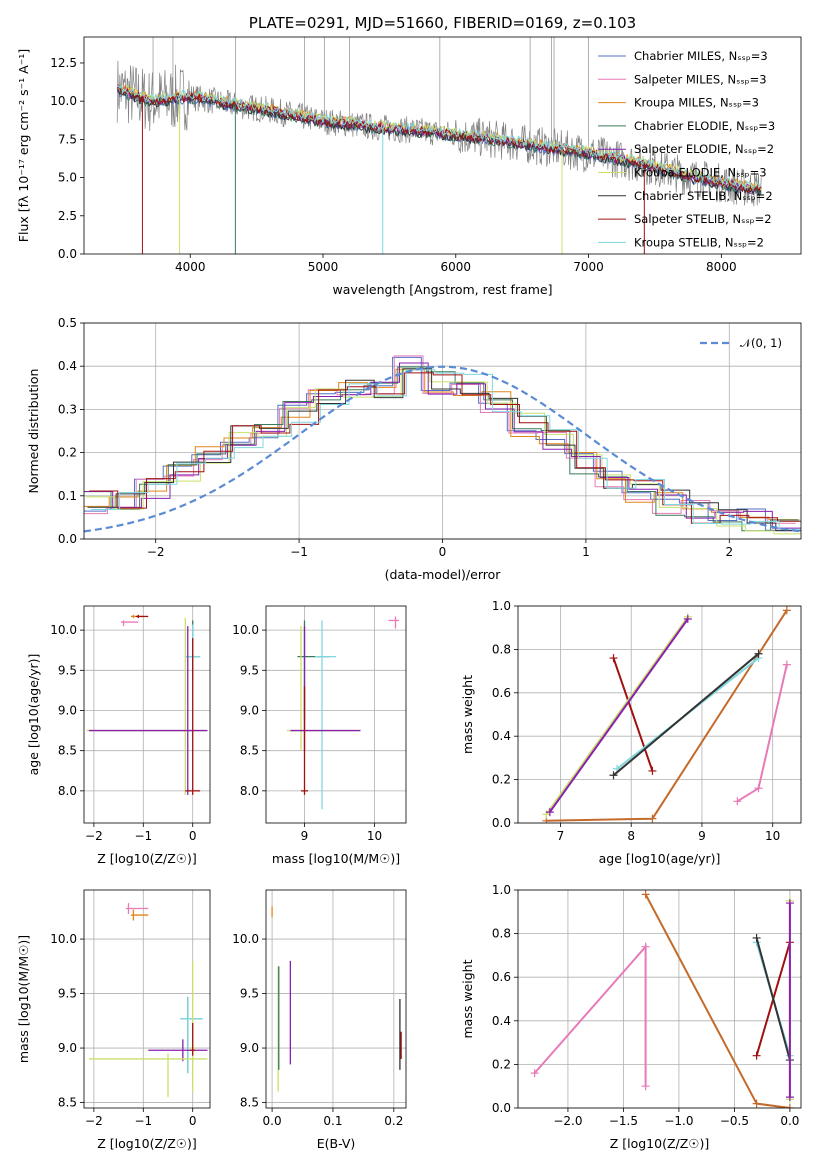 The height and width of the screenshot is (1170, 819). What do you see at coordinates (67, 139) in the screenshot?
I see `y-tick-label: 7.5` at bounding box center [67, 139].